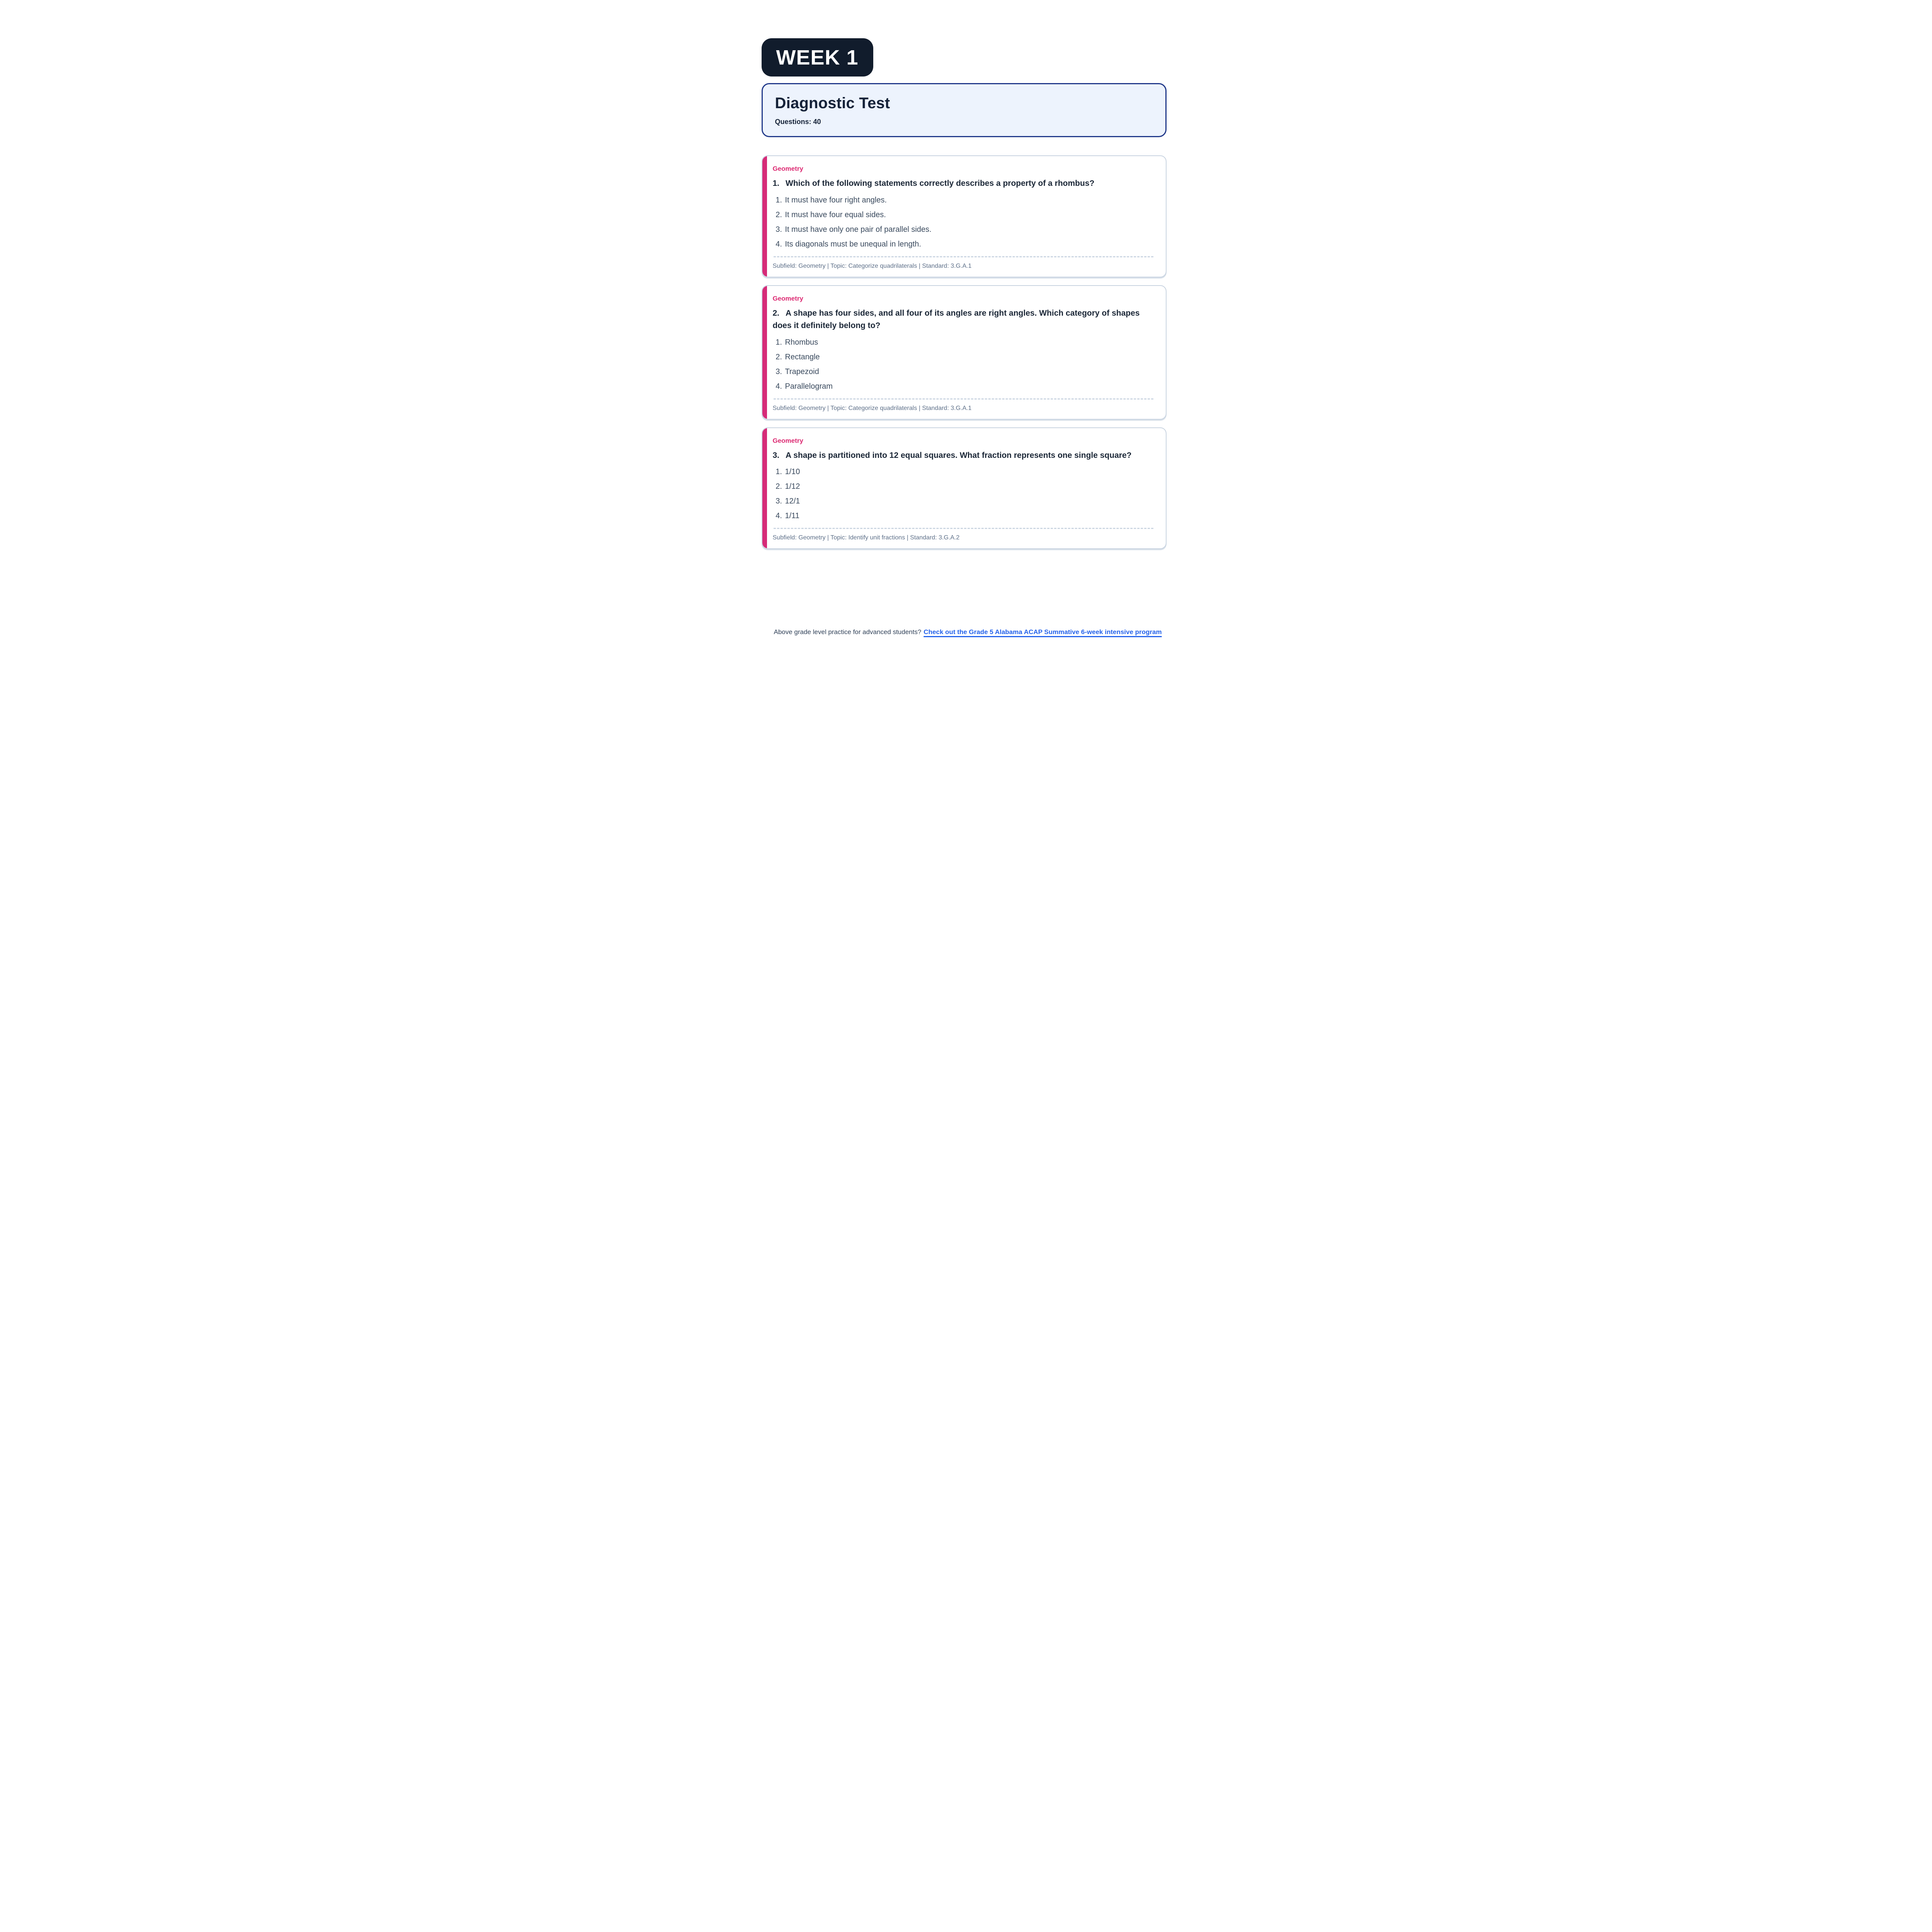 This screenshot has width=1932, height=1932. I want to click on question-count: Questions: 40, so click(798, 122).